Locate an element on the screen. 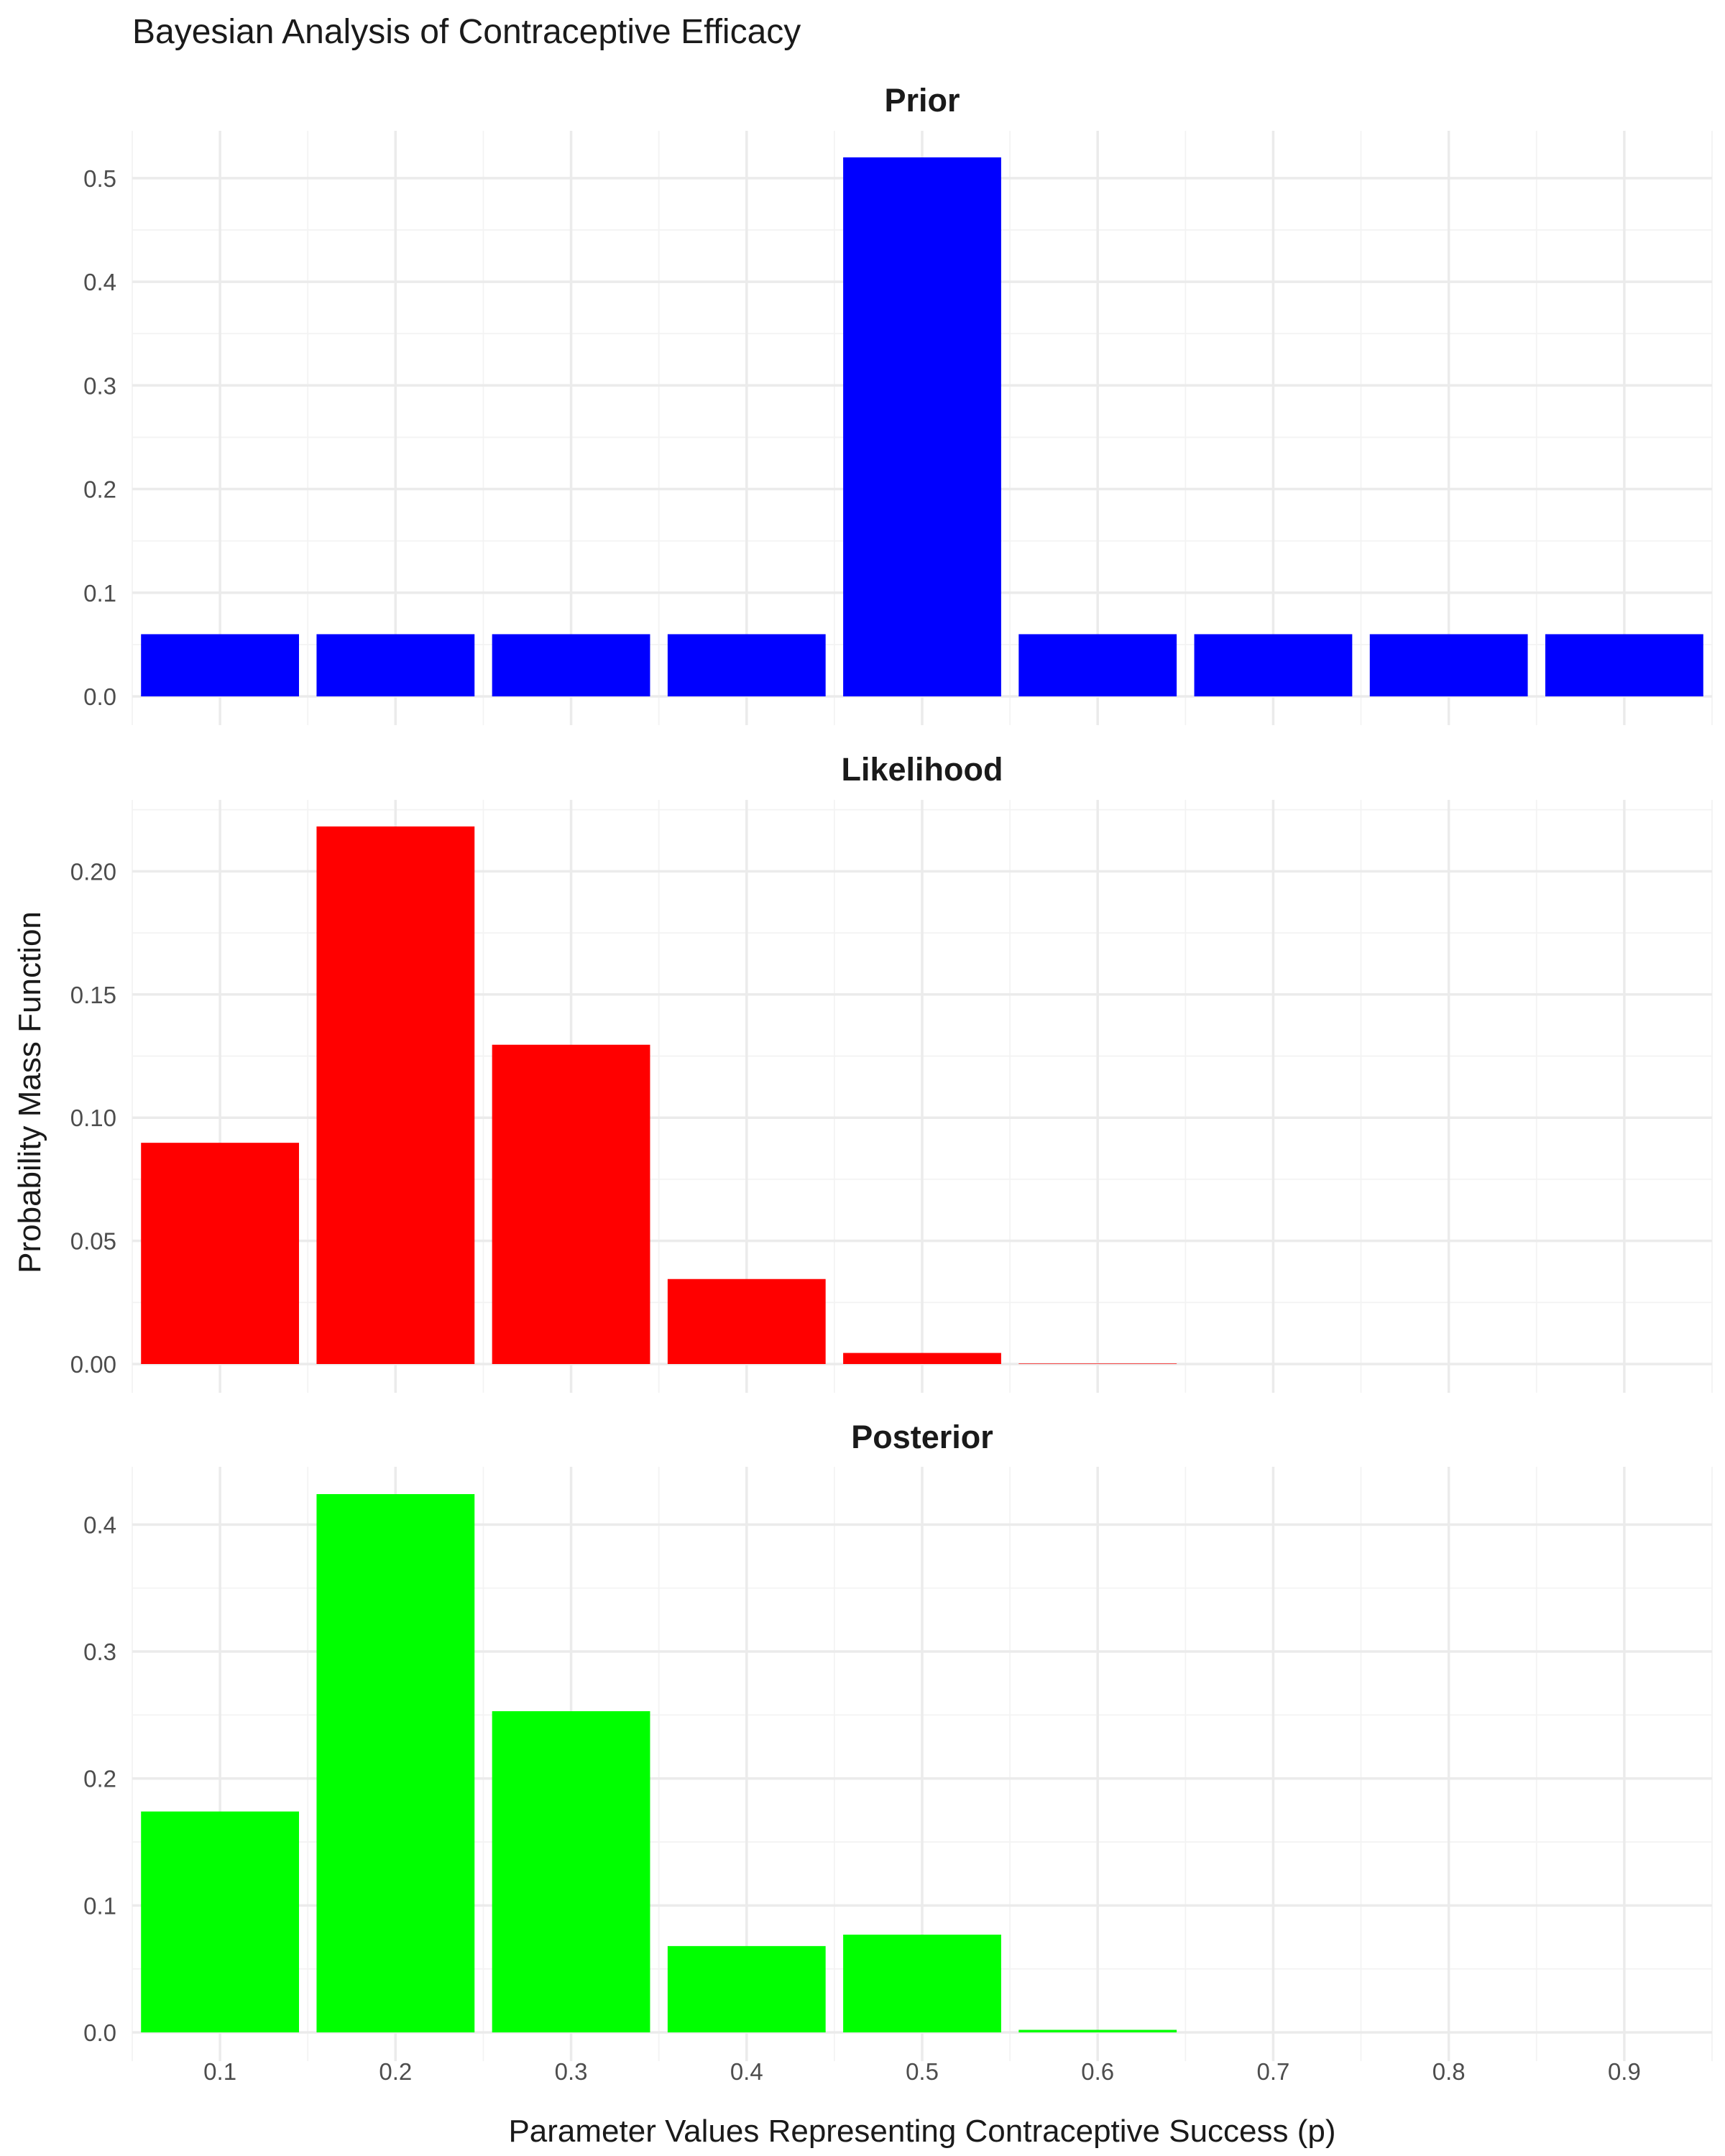 This screenshot has height=2156, width=1725. facet-title: Posterior is located at coordinates (922, 1437).